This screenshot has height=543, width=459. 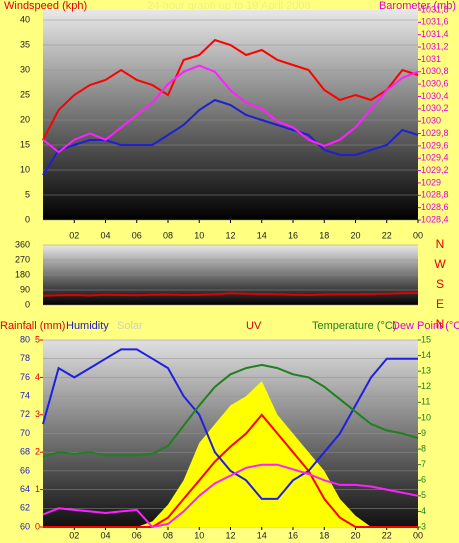 What do you see at coordinates (22, 274) in the screenshot?
I see `tick-label: 180` at bounding box center [22, 274].